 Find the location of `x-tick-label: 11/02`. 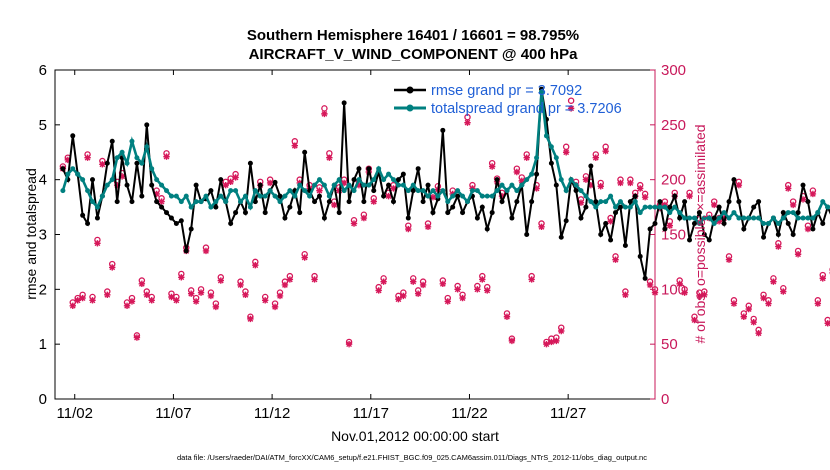

x-tick-label: 11/02 is located at coordinates (75, 413).